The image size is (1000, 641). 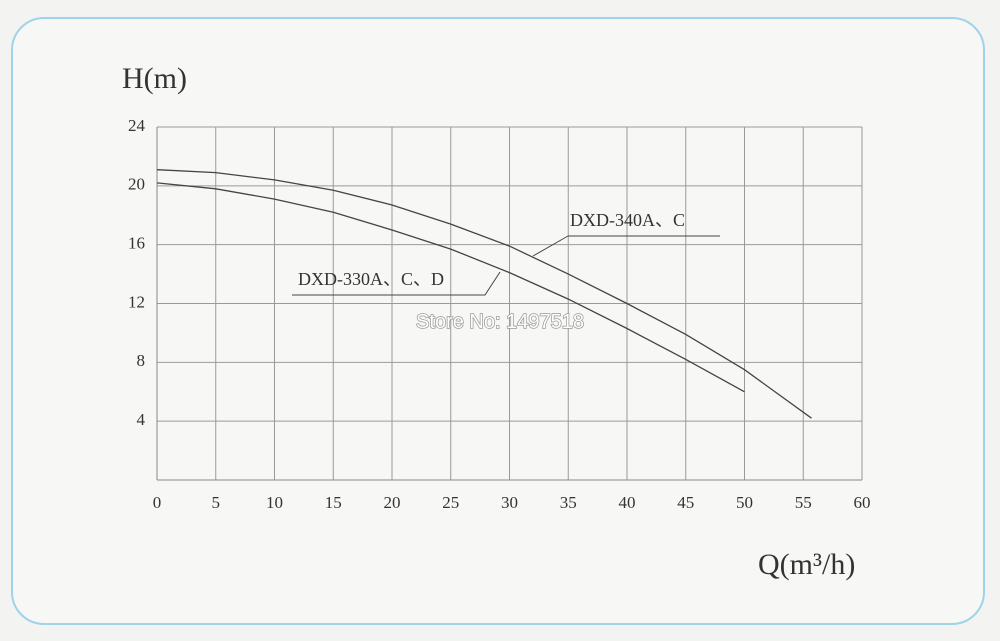 What do you see at coordinates (509, 502) in the screenshot?
I see `x-tick-label: 30` at bounding box center [509, 502].